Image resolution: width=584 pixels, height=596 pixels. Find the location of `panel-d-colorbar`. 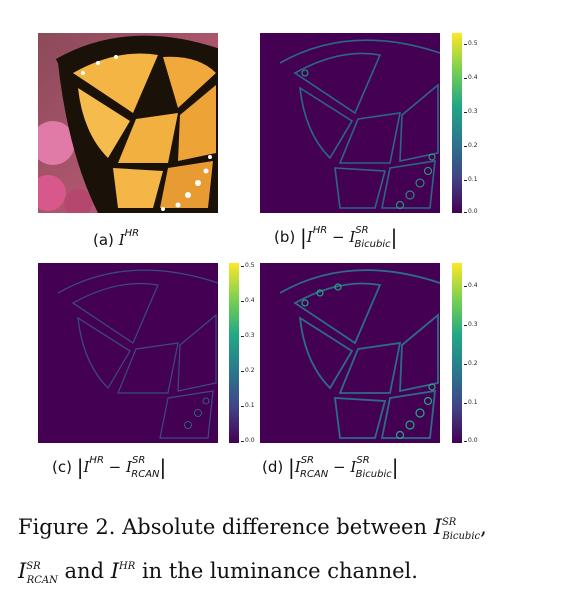

panel-d-colorbar is located at coordinates (457, 353).